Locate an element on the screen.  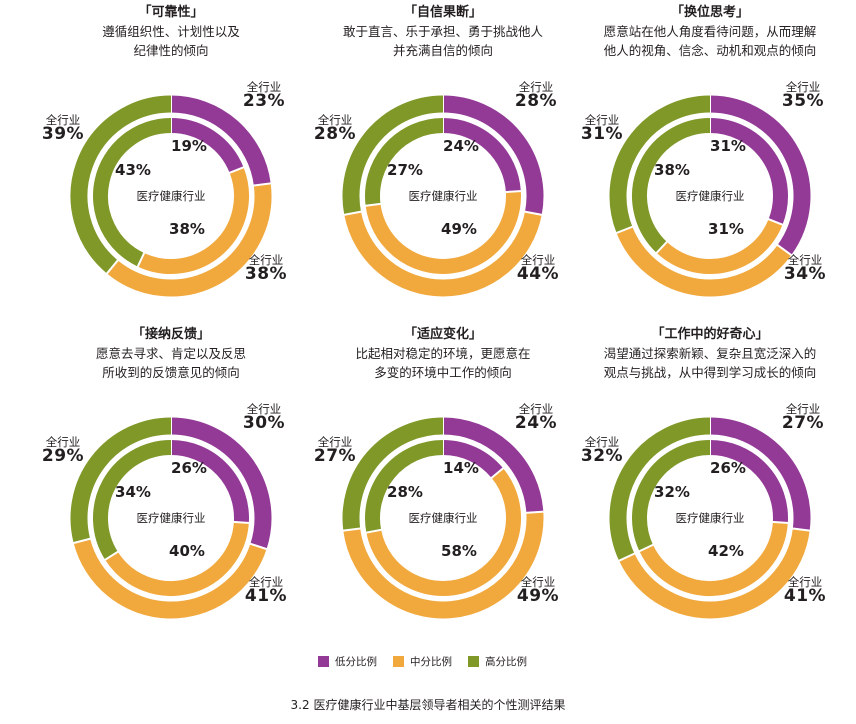
outer-label-value: 32% is located at coordinates (602, 456).